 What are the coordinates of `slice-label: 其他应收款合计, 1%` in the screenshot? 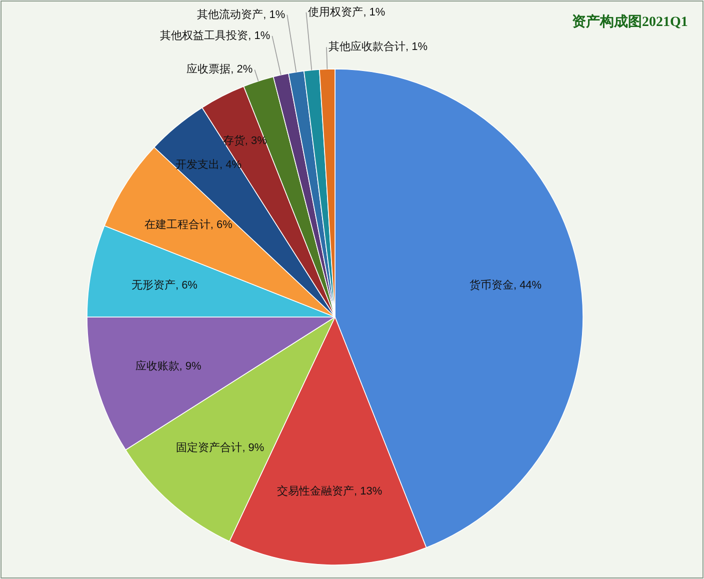 It's located at (378, 47).